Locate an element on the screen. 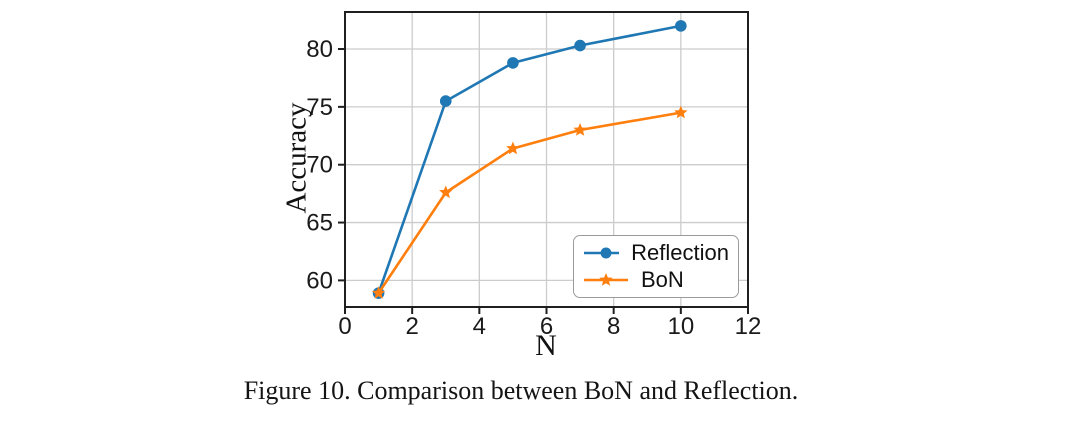 This screenshot has height=428, width=1080. y-tick-label: 65 is located at coordinates (319, 223).